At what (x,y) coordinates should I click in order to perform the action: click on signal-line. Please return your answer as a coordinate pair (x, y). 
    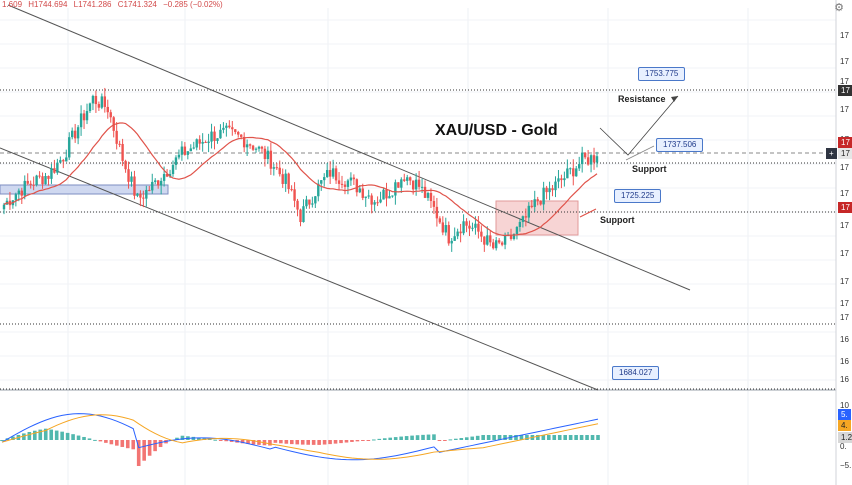
    Looking at the image, I should click on (300, 437).